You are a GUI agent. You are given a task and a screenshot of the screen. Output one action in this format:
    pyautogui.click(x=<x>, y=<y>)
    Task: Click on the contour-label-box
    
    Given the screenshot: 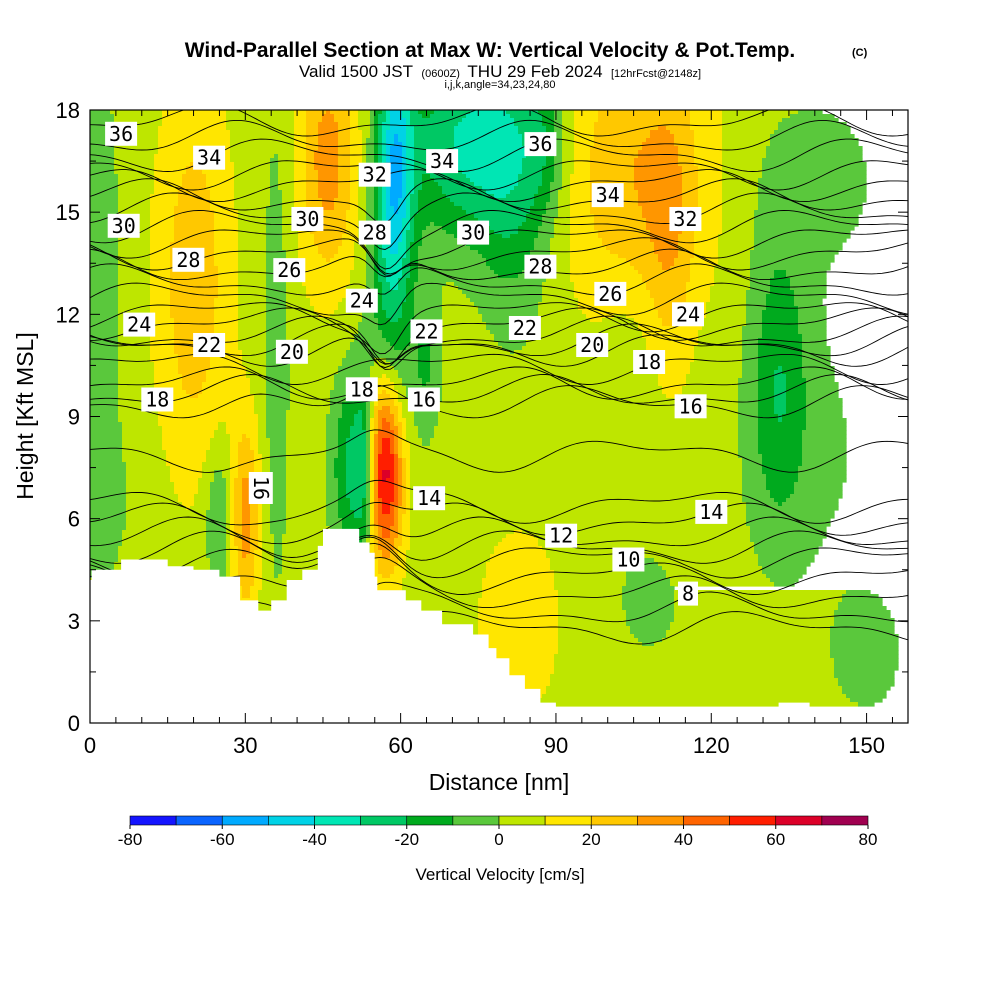 What is the action you would take?
    pyautogui.click(x=423, y=399)
    